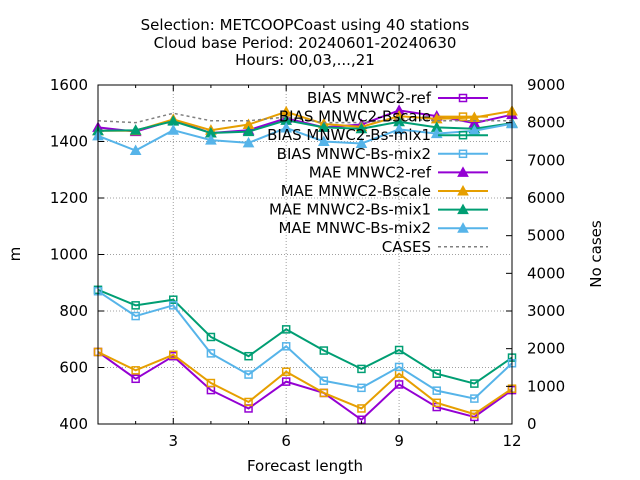 Image resolution: width=640 pixels, height=480 pixels. I want to click on y-right-tick-label-3000: 3000, so click(546, 311).